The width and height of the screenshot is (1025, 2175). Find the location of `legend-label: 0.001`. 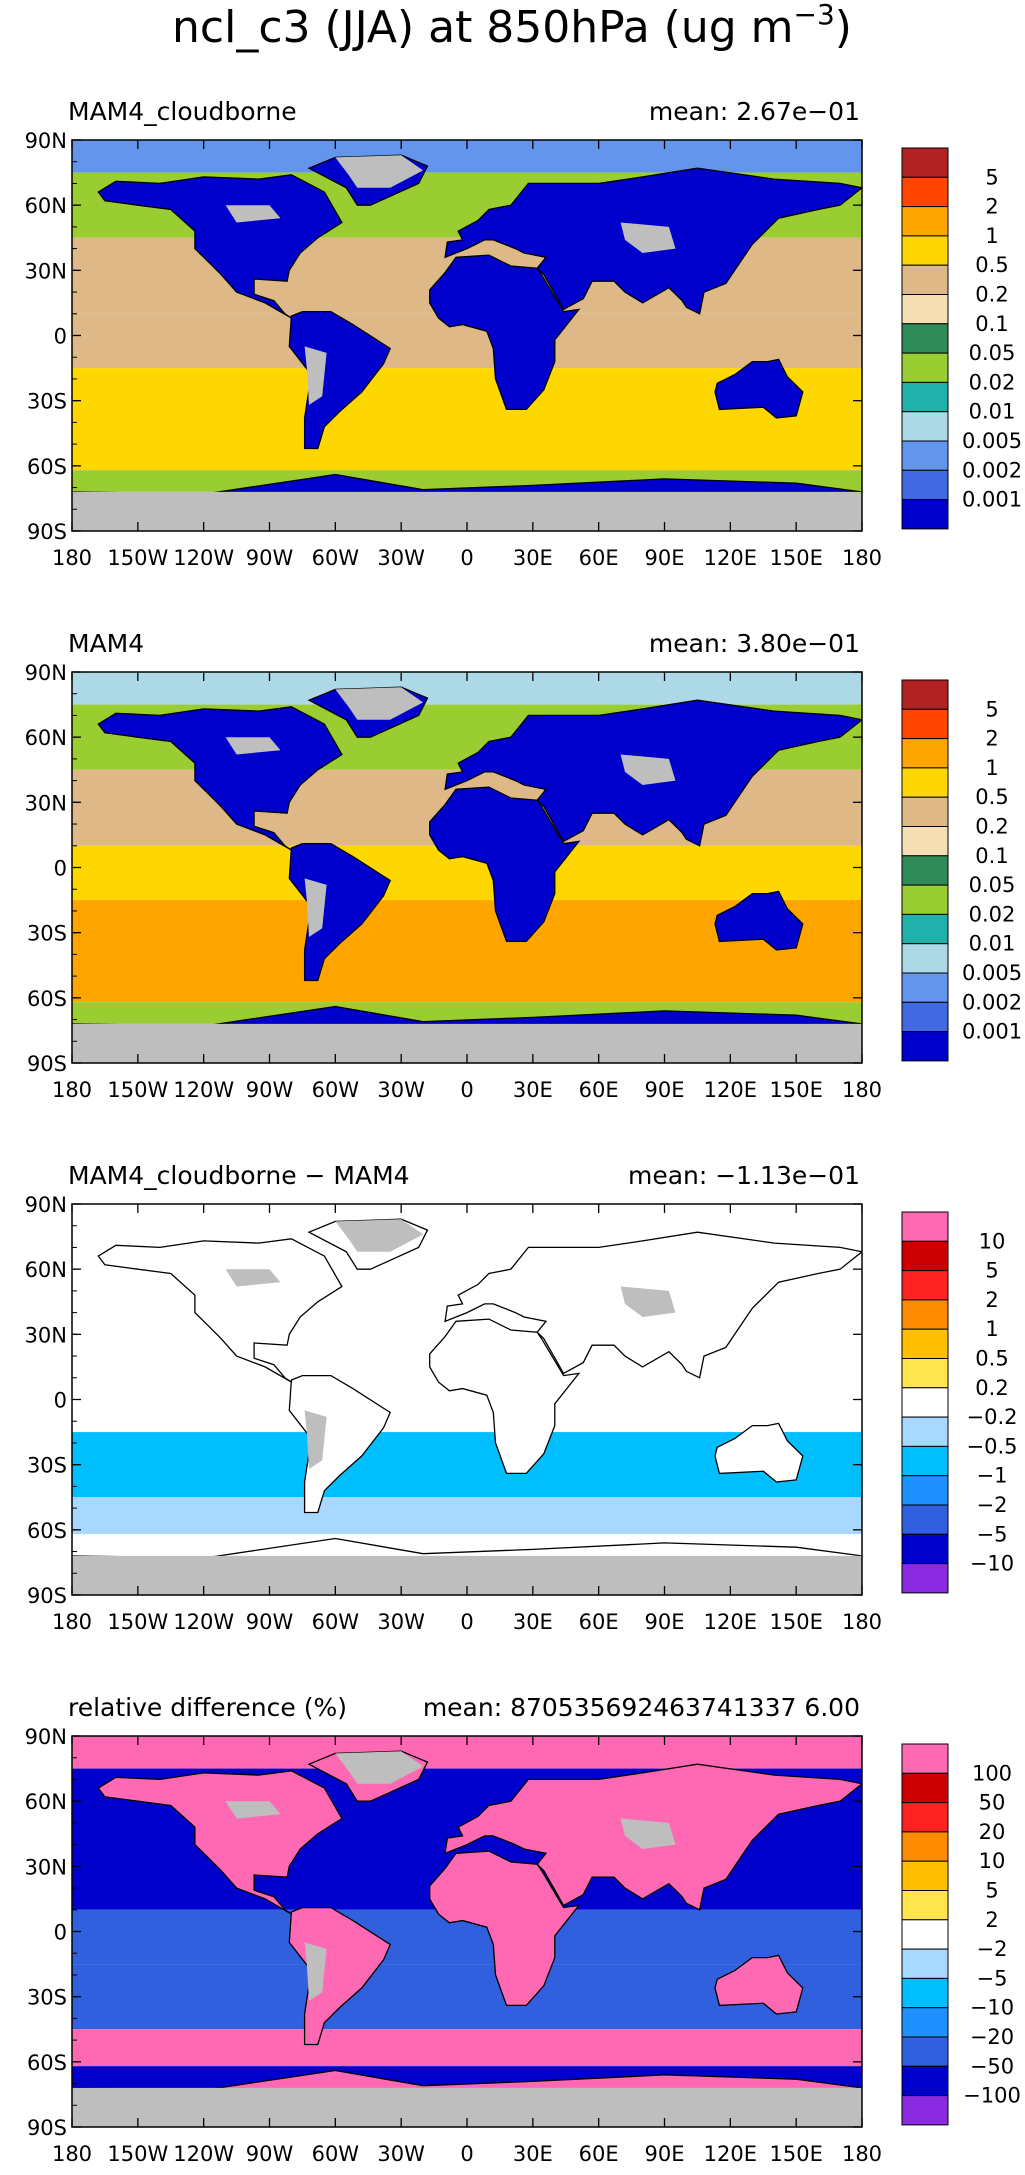

legend-label: 0.001 is located at coordinates (992, 1032).